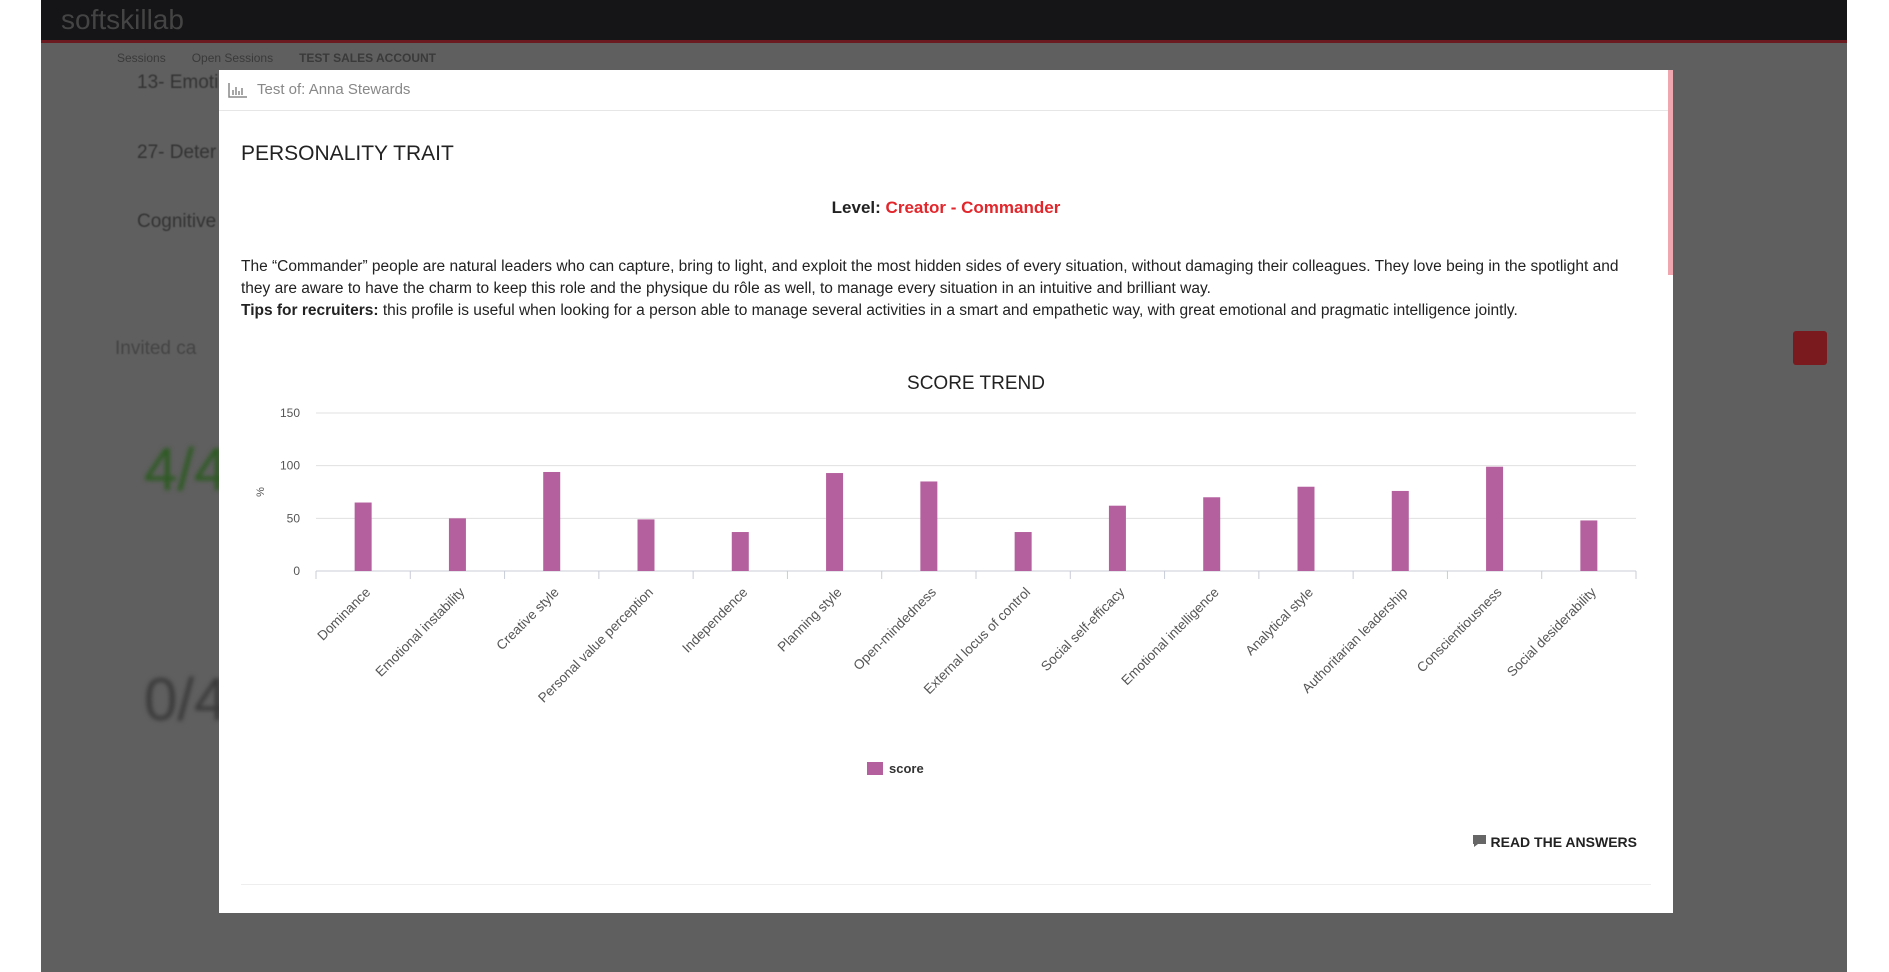 Image resolution: width=1889 pixels, height=972 pixels. What do you see at coordinates (977, 641) in the screenshot?
I see `x-tick-label: External locus of control` at bounding box center [977, 641].